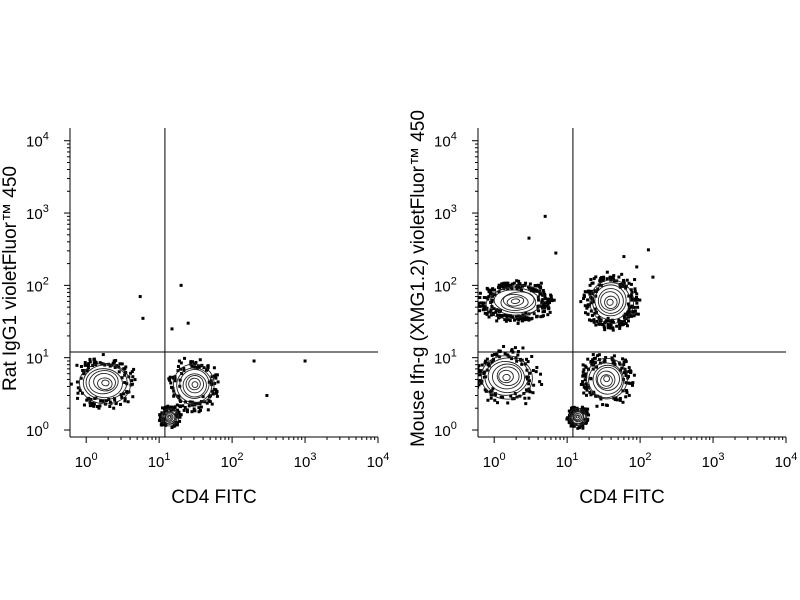 The width and height of the screenshot is (800, 600). I want to click on y-tick-label: 101, so click(37, 358).